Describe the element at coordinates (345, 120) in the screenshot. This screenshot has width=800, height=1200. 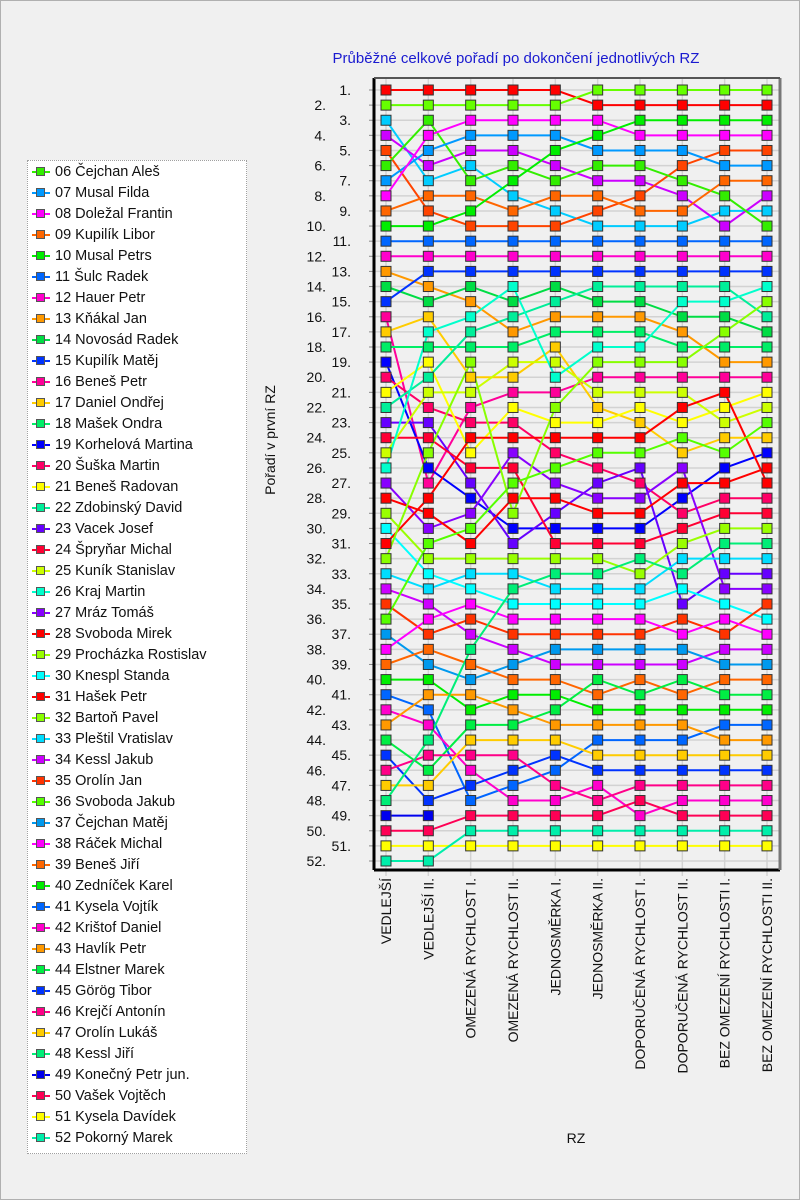
I see `y-tick-label: 3.` at that location.